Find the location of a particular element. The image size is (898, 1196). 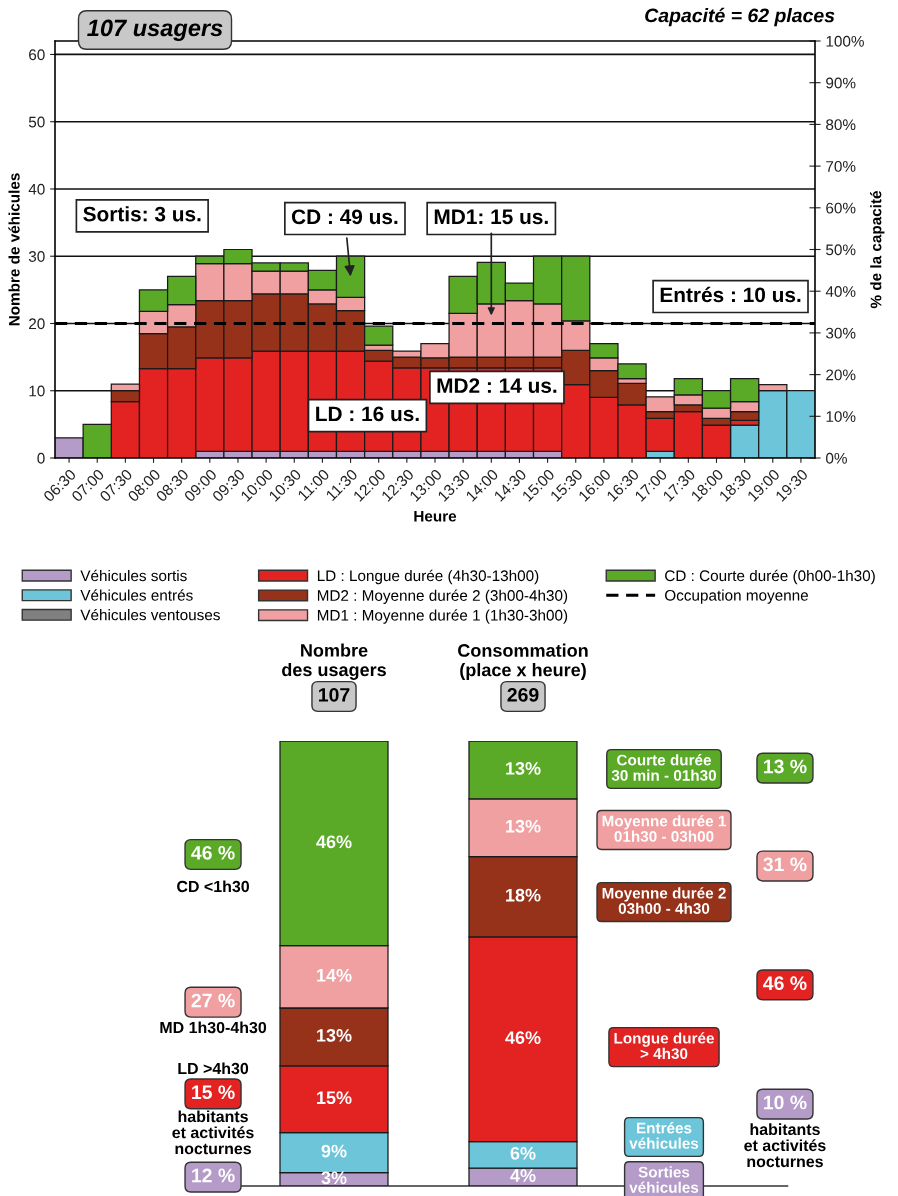

legend-label: MD2 : Moyenne durée 2 (3h00-4h30) is located at coordinates (442, 596).